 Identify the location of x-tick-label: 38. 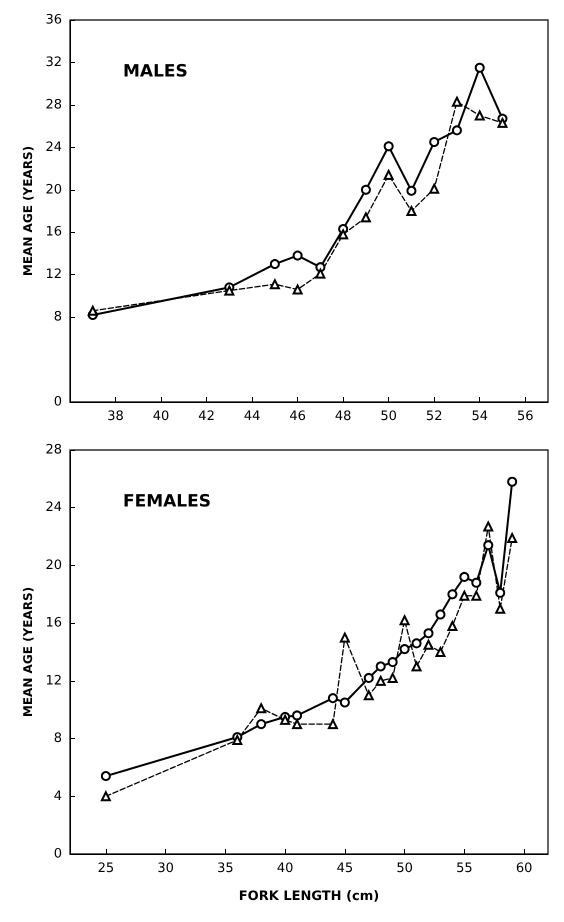
(115, 416).